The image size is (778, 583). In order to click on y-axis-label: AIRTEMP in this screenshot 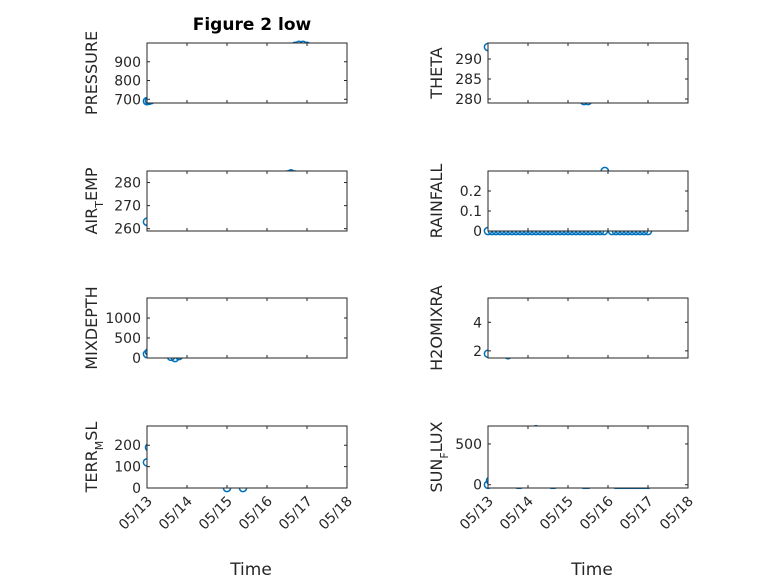, I will do `click(94, 200)`.